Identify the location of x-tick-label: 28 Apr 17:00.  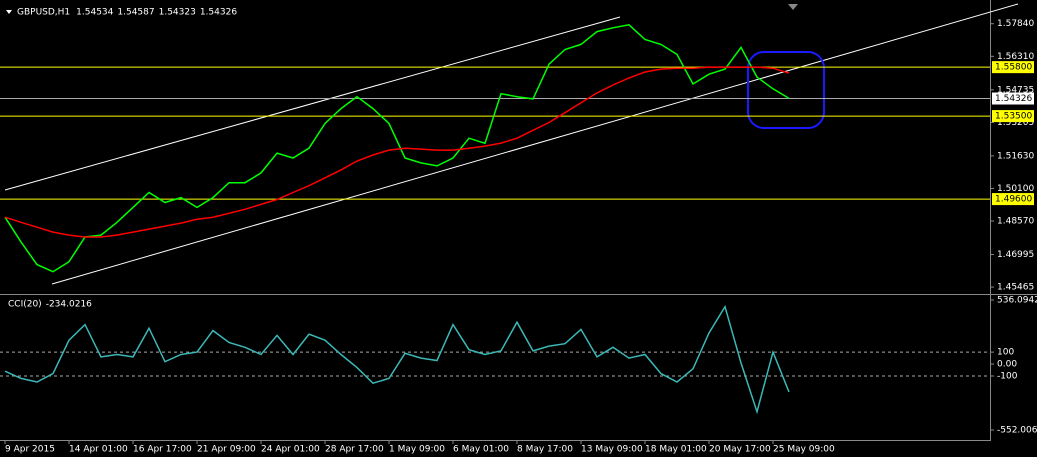
(354, 450).